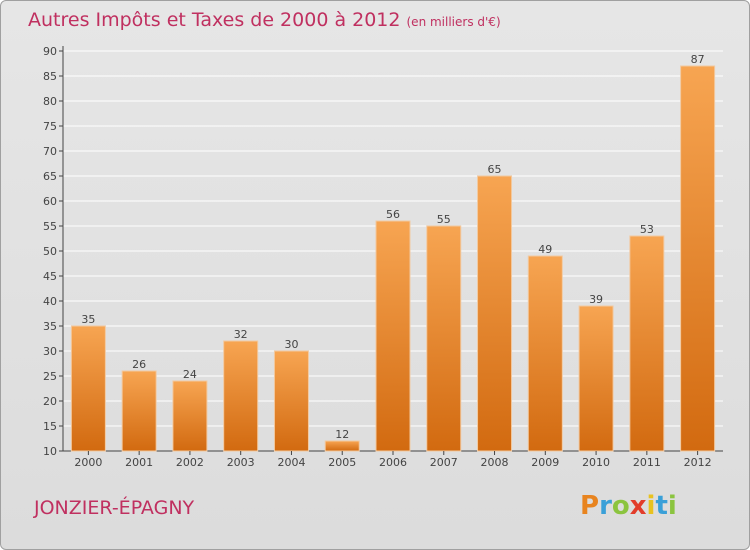  What do you see at coordinates (139, 364) in the screenshot?
I see `data-label: 26` at bounding box center [139, 364].